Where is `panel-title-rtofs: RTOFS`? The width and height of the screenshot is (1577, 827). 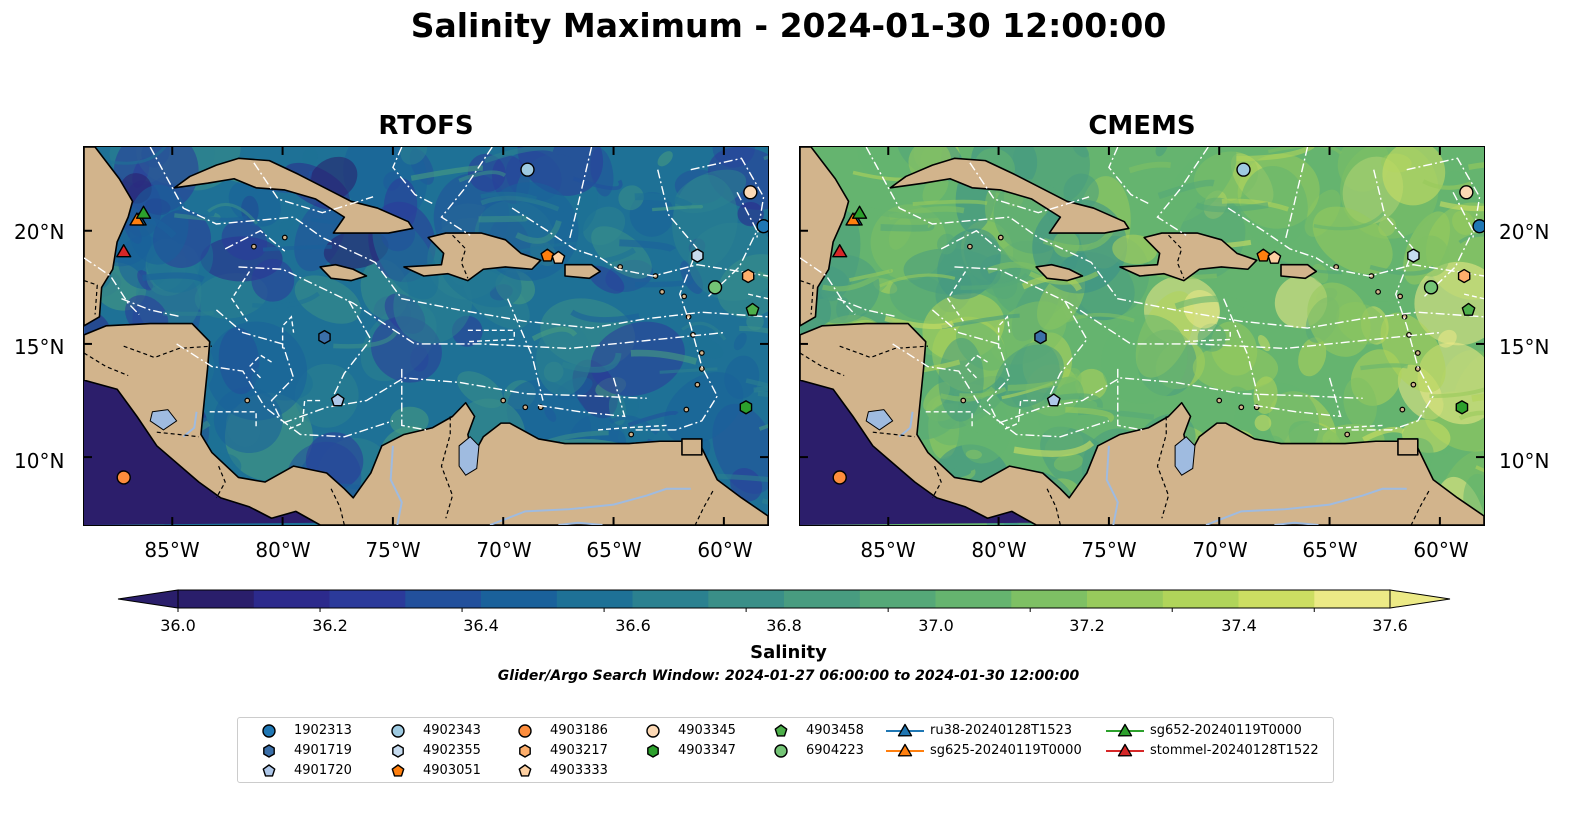
panel-title-rtofs: RTOFS is located at coordinates (426, 126).